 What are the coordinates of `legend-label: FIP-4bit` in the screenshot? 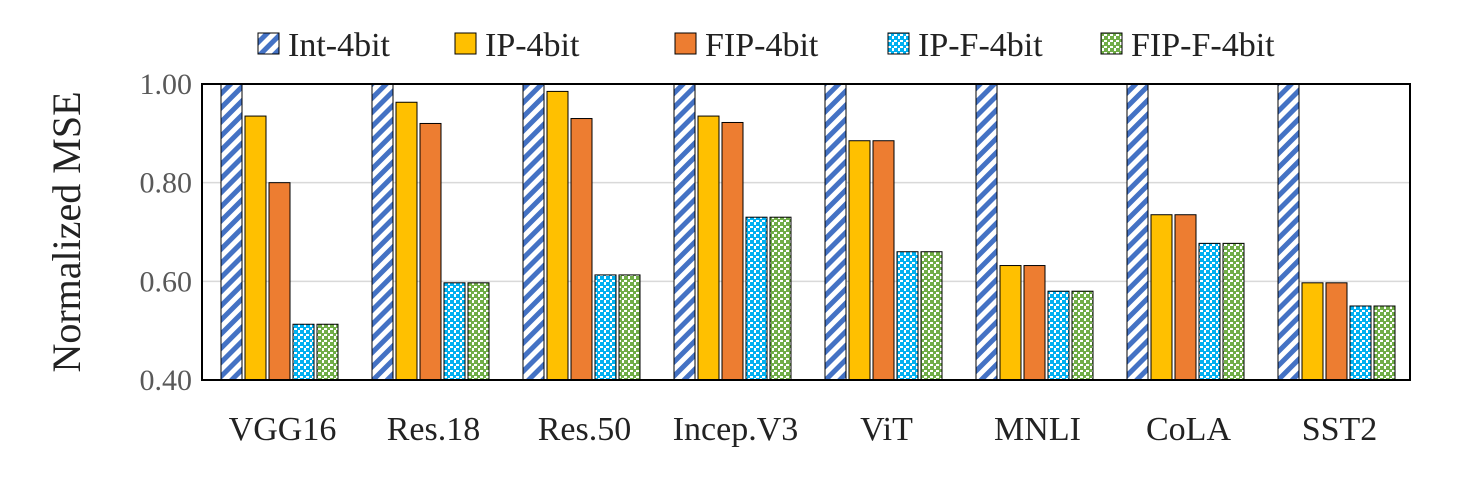 It's located at (762, 45).